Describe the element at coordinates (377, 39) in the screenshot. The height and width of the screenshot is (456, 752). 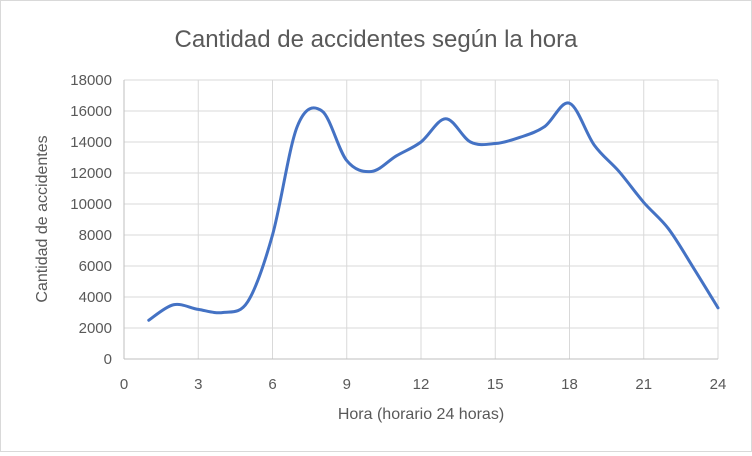
I see `chart-title: Cantidad de accidentes según la hora` at that location.